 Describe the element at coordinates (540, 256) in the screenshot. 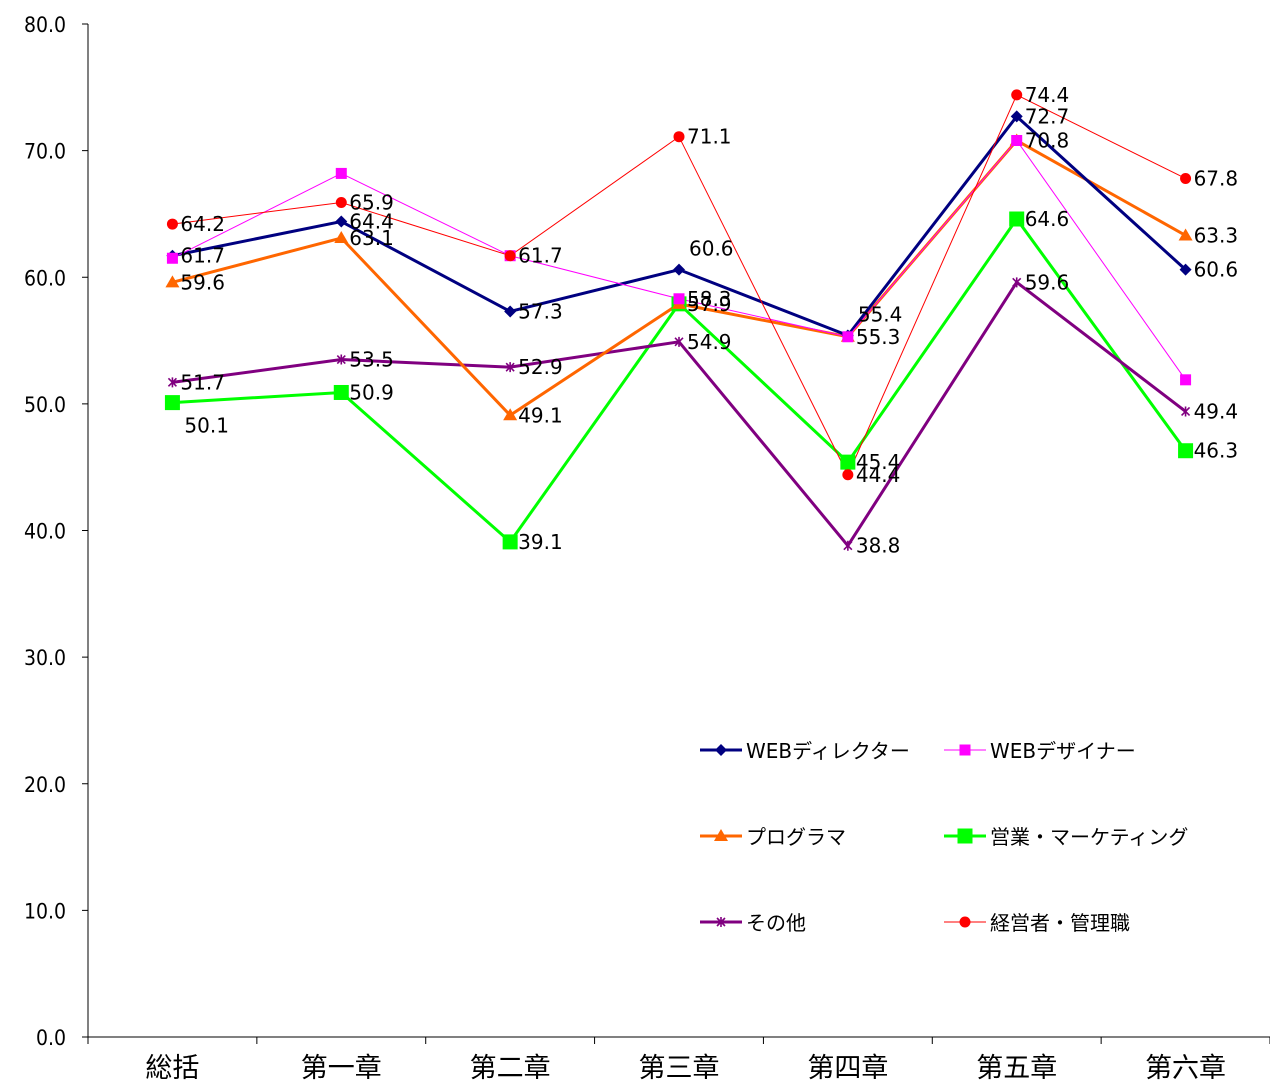

I see `data-label: 61.7` at that location.